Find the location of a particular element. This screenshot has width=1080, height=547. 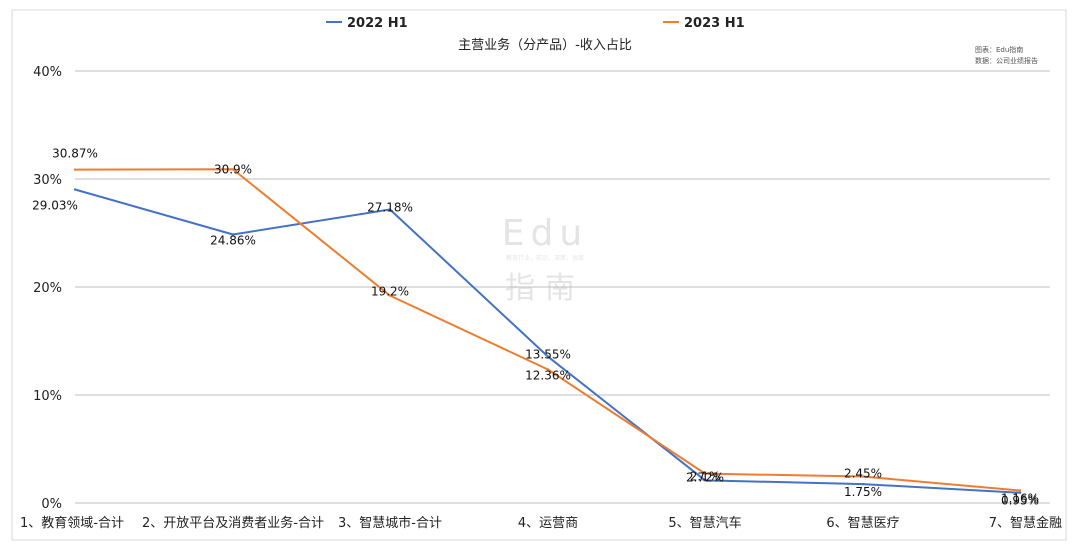

watermark: Edu 教育行业，前沿，深度，独家 指南 is located at coordinates (545, 259).